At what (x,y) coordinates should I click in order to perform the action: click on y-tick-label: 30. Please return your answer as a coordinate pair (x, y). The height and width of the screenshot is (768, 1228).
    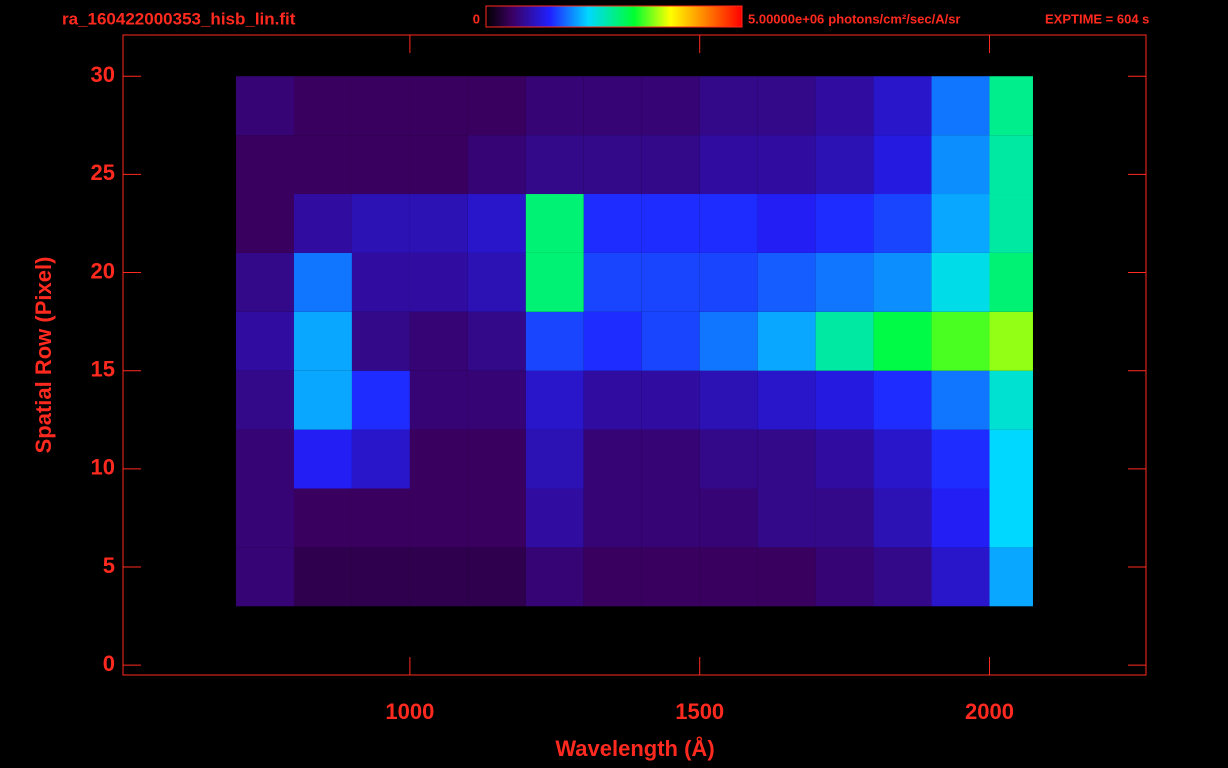
    Looking at the image, I should click on (103, 74).